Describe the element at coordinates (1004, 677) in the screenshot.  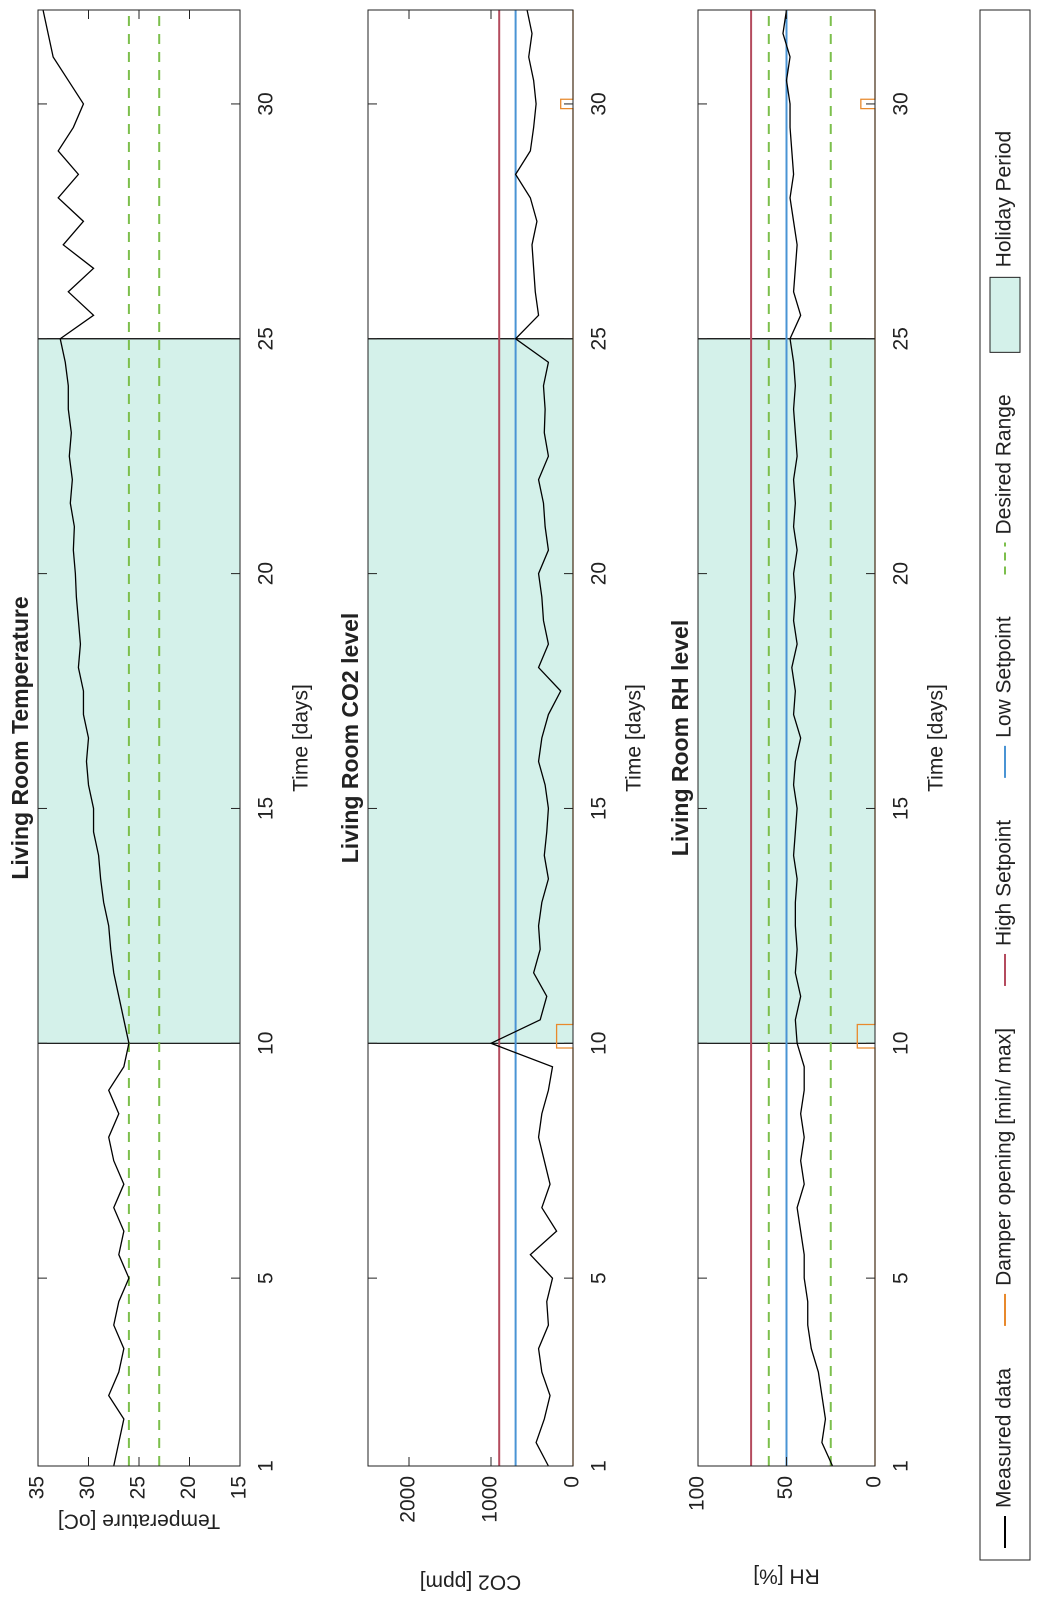
I see `legend-label: Low Setpoint` at that location.